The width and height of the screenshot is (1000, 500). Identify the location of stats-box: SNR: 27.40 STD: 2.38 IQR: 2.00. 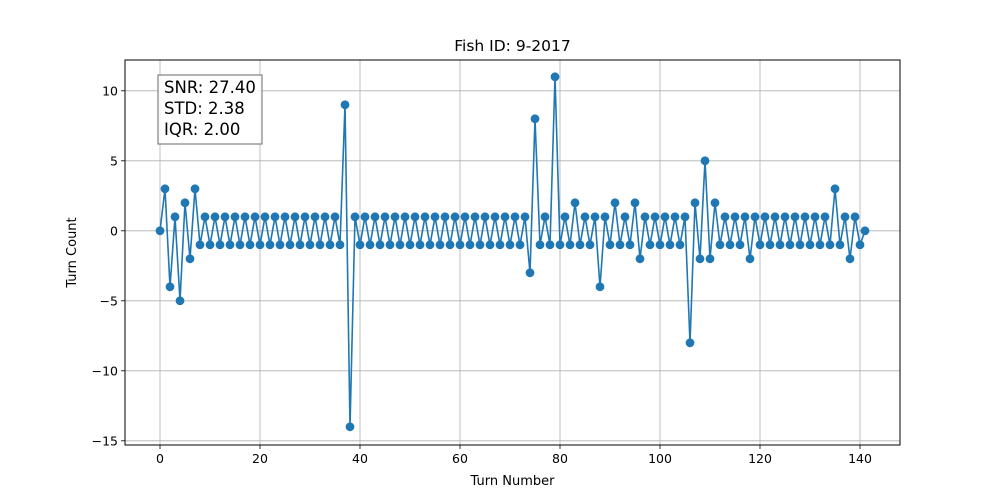
(210, 109).